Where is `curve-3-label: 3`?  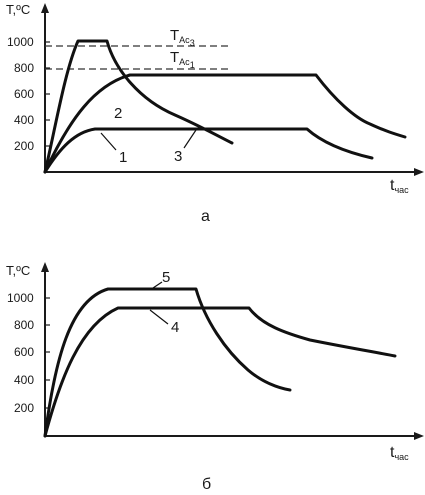 curve-3-label: 3 is located at coordinates (178, 156).